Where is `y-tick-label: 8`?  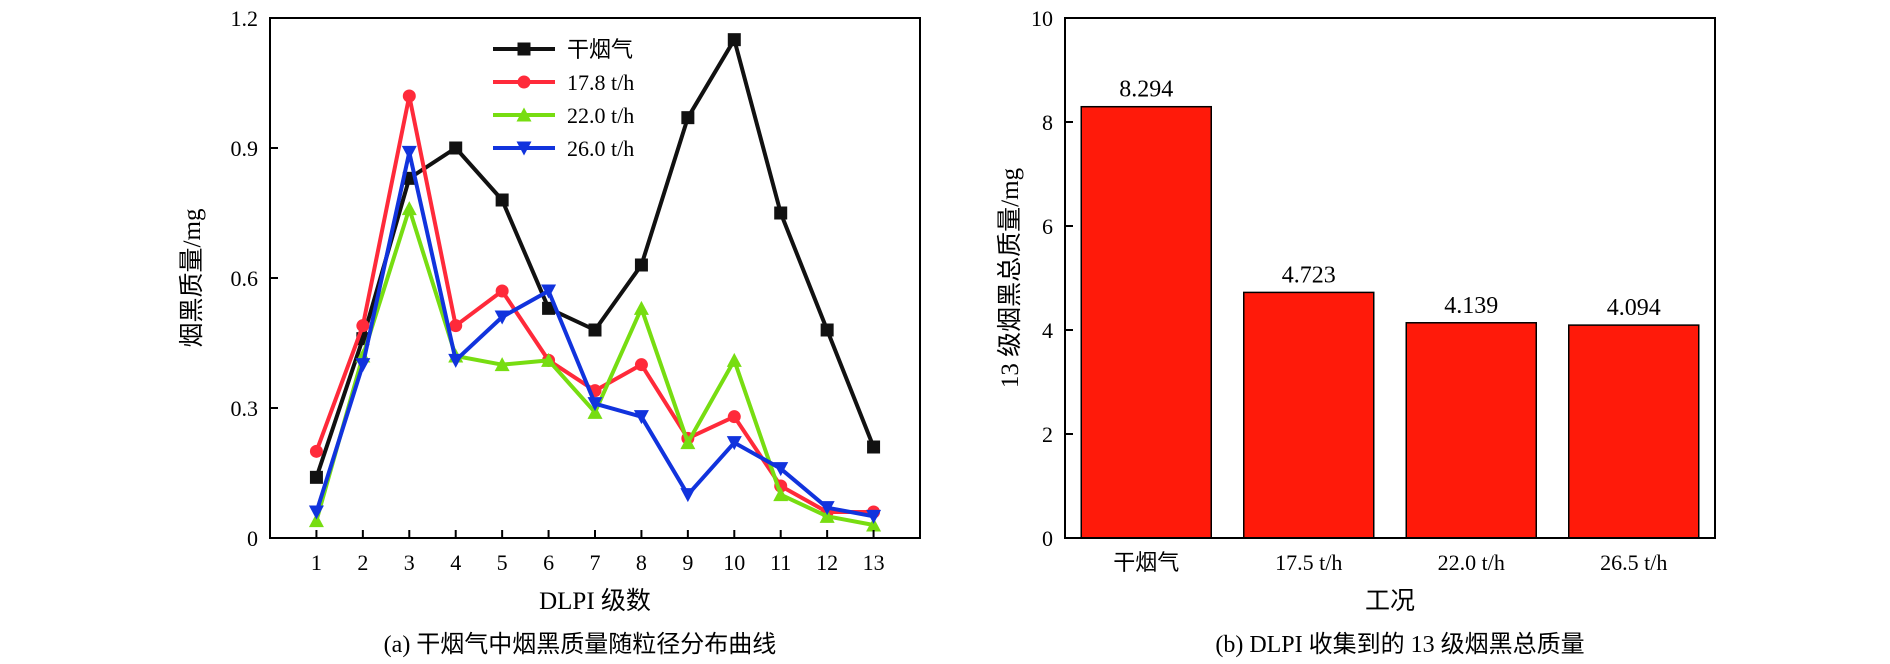
y-tick-label: 8 is located at coordinates (1047, 122).